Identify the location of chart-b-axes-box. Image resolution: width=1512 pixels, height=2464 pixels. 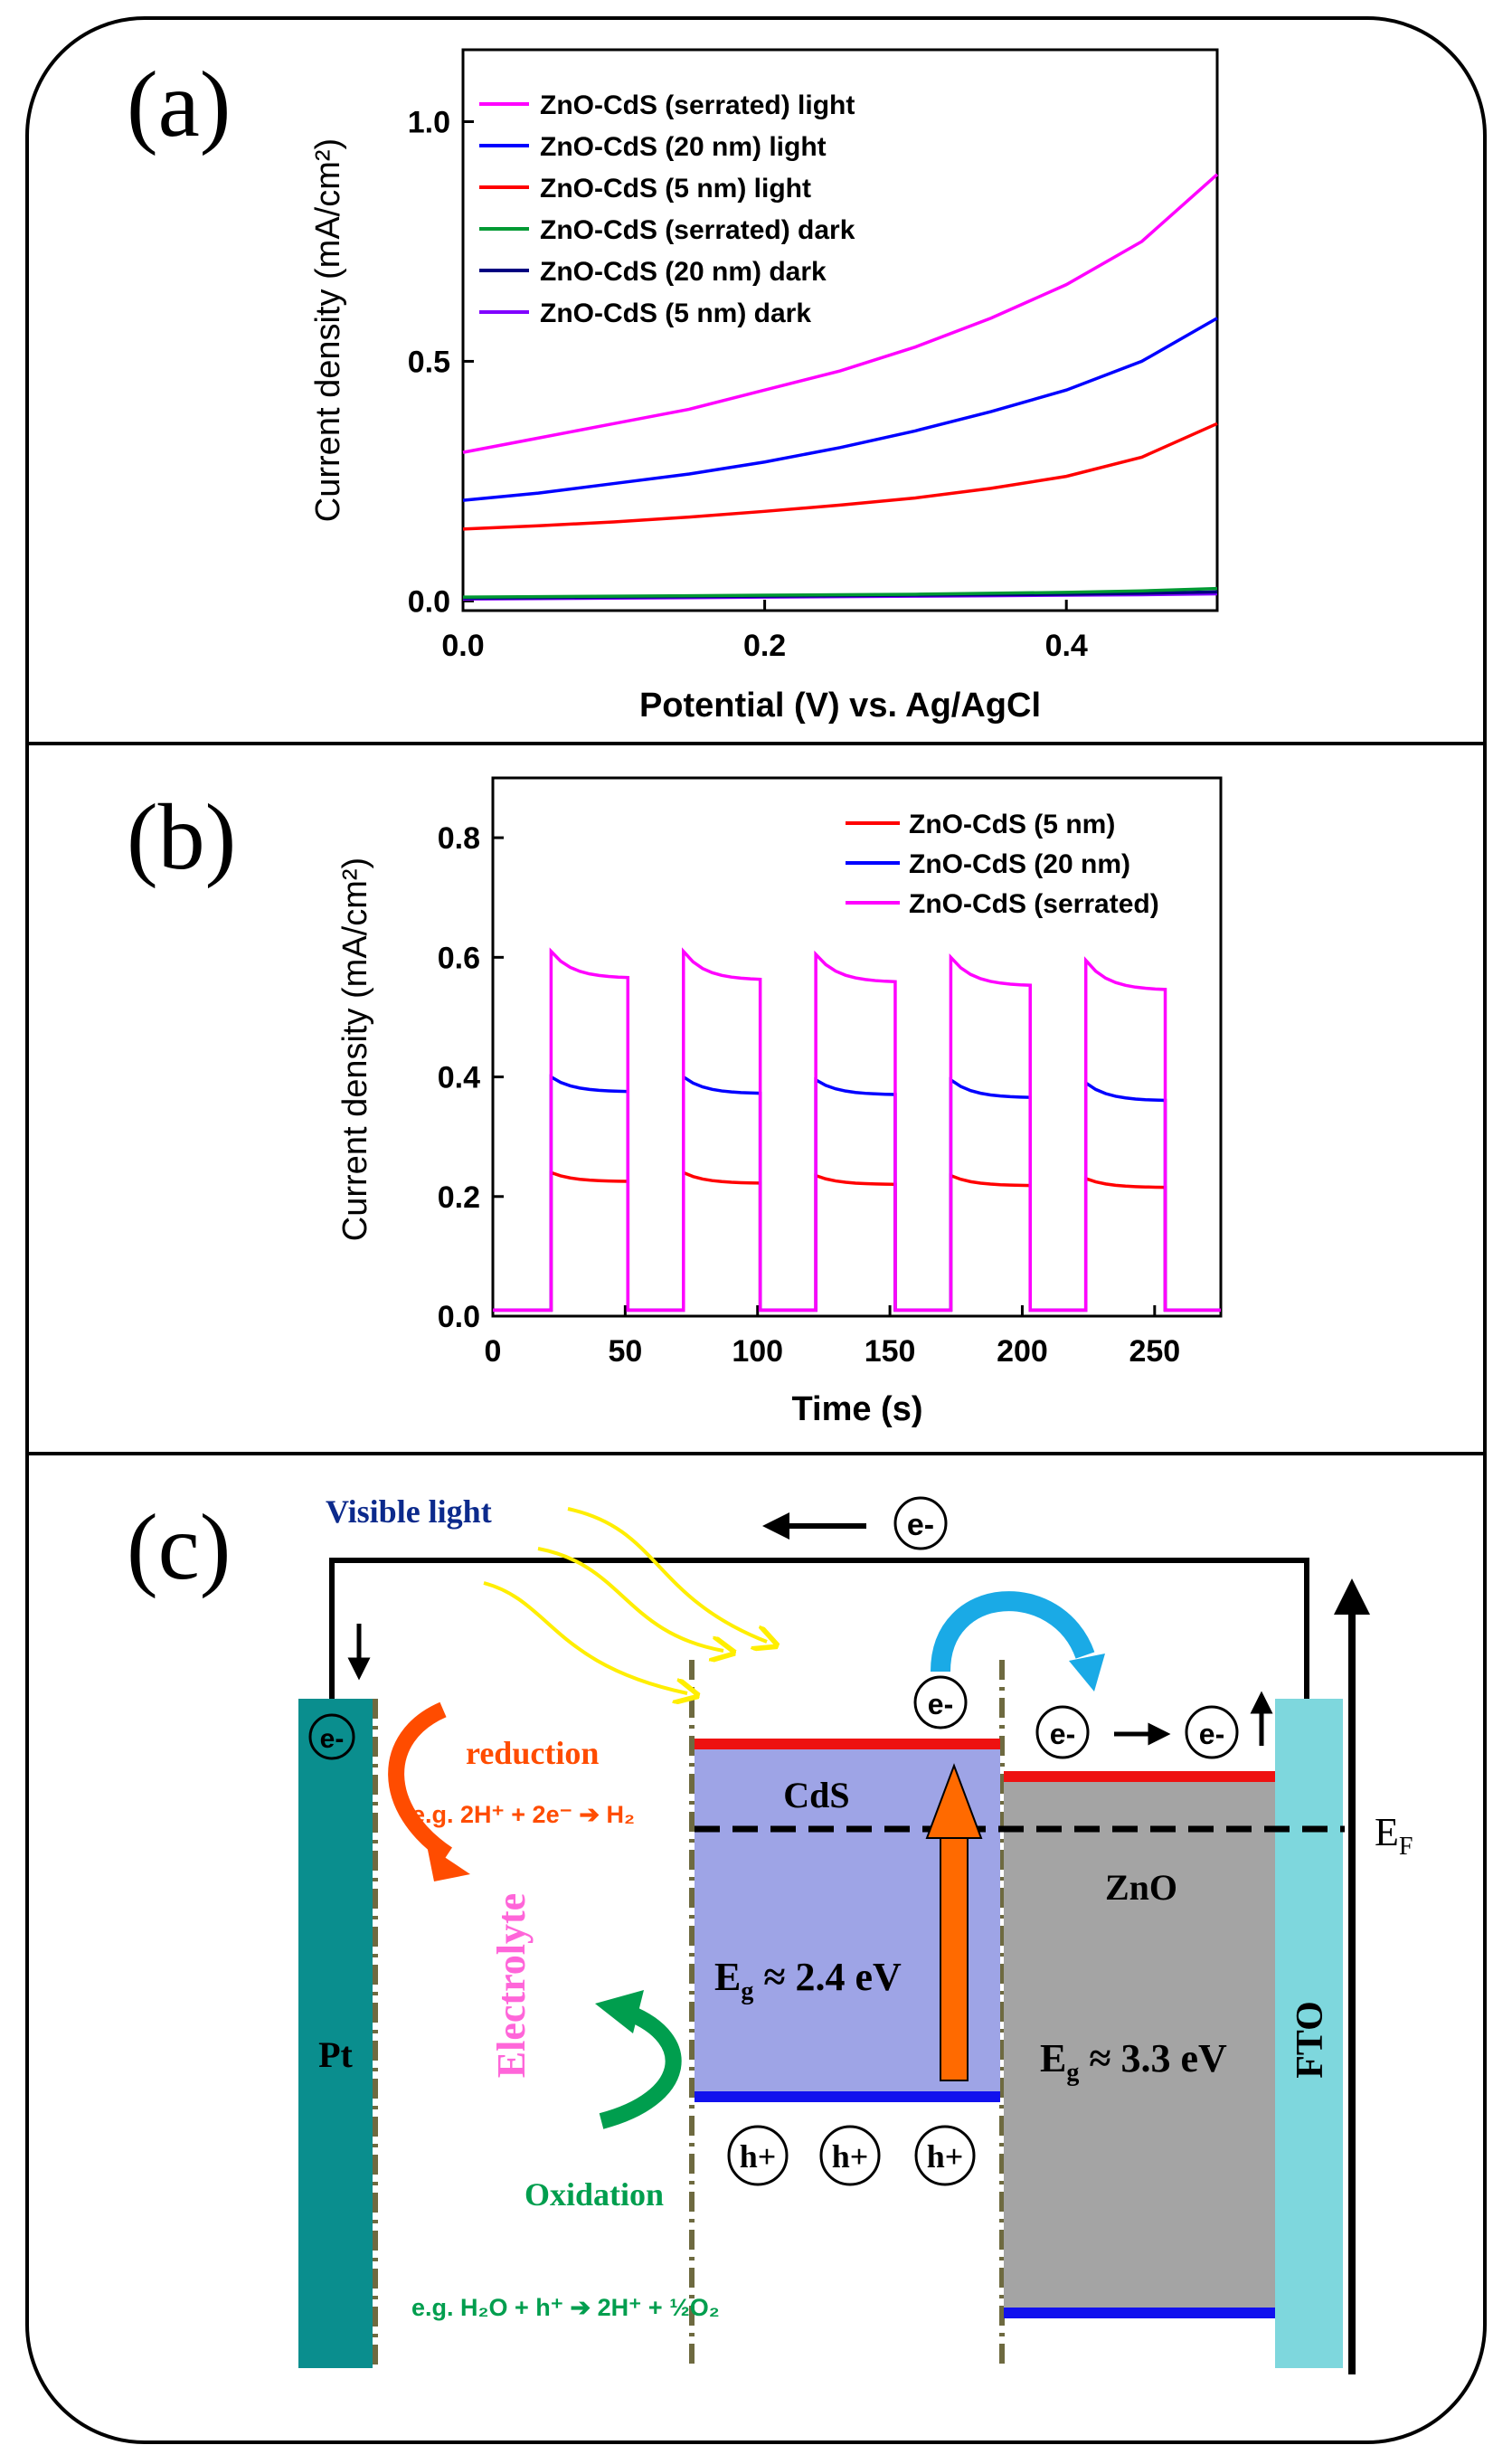
(857, 1047).